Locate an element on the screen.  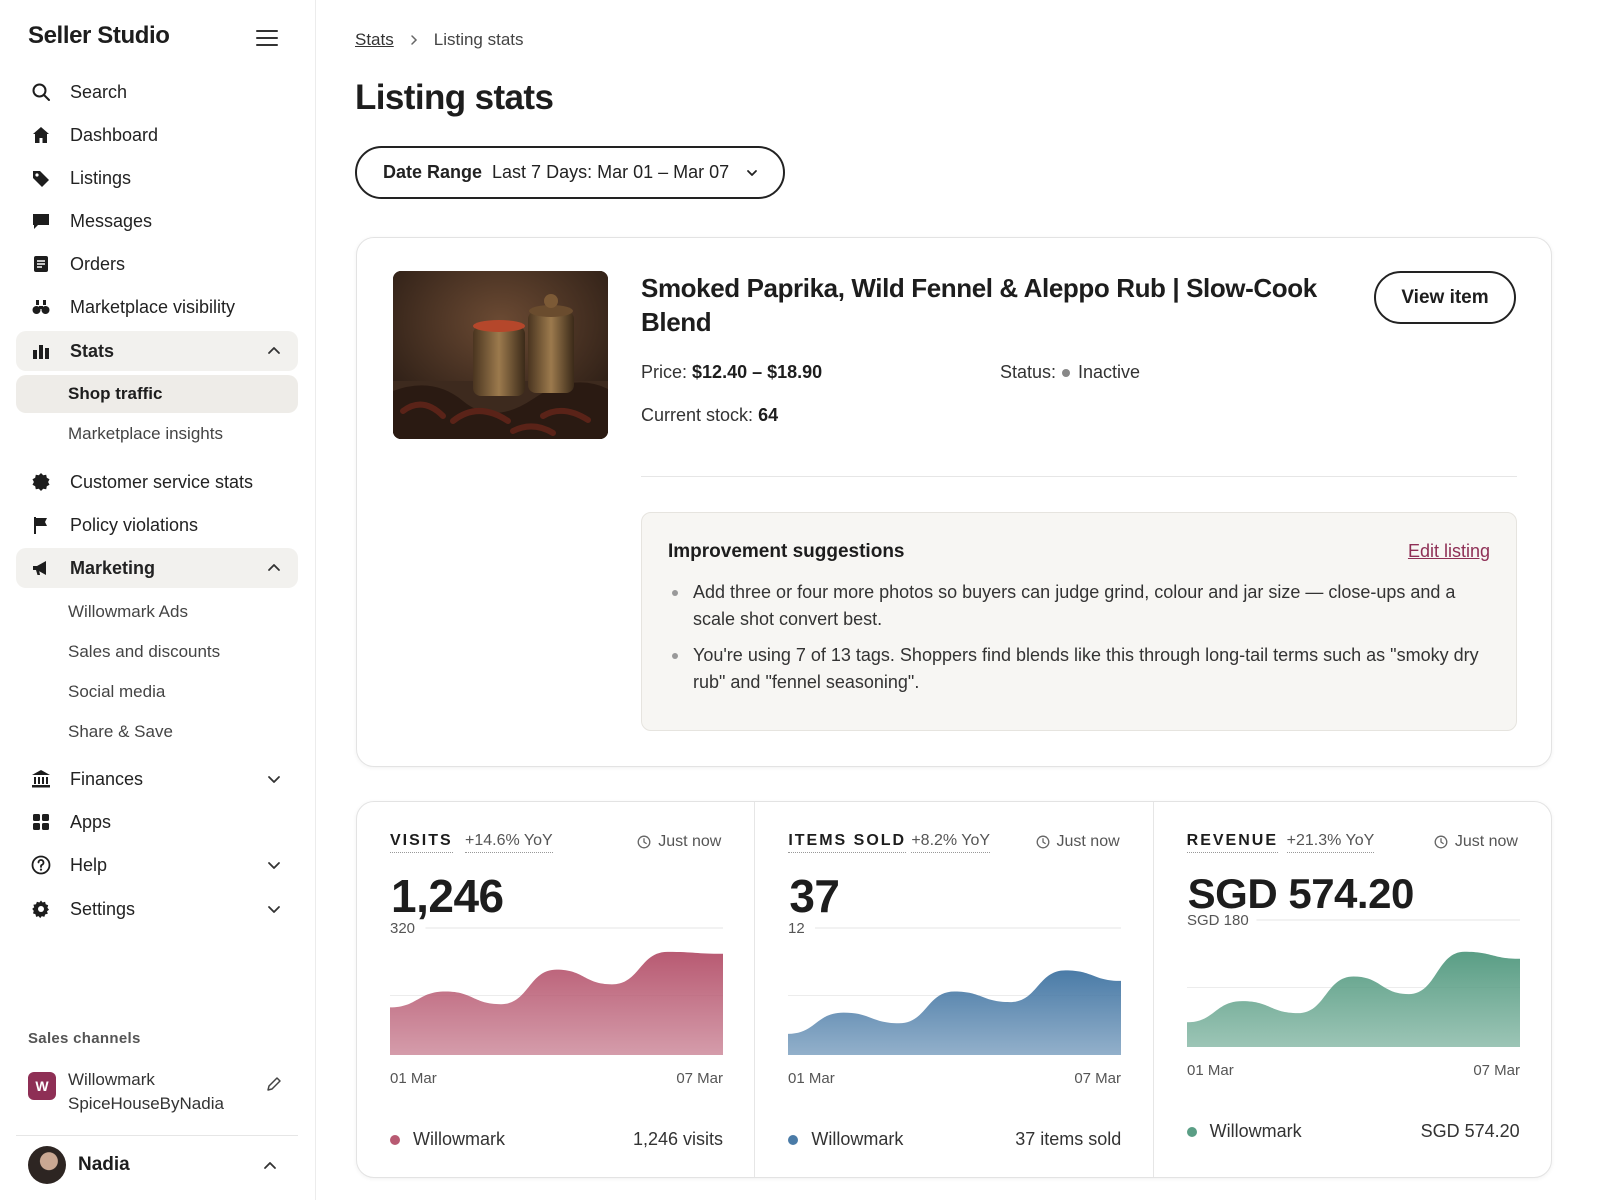
chart-legend: Willowmark 1,246 visits is located at coordinates (556, 1139).